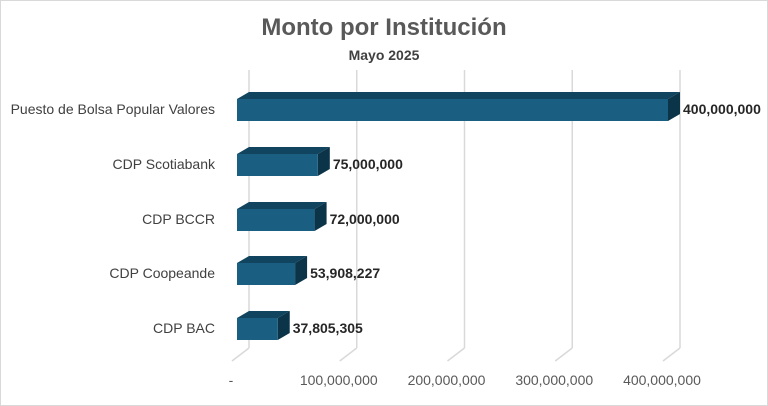 The height and width of the screenshot is (406, 768). Describe the element at coordinates (164, 164) in the screenshot. I see `category-label: CDP Scotiabank` at that location.